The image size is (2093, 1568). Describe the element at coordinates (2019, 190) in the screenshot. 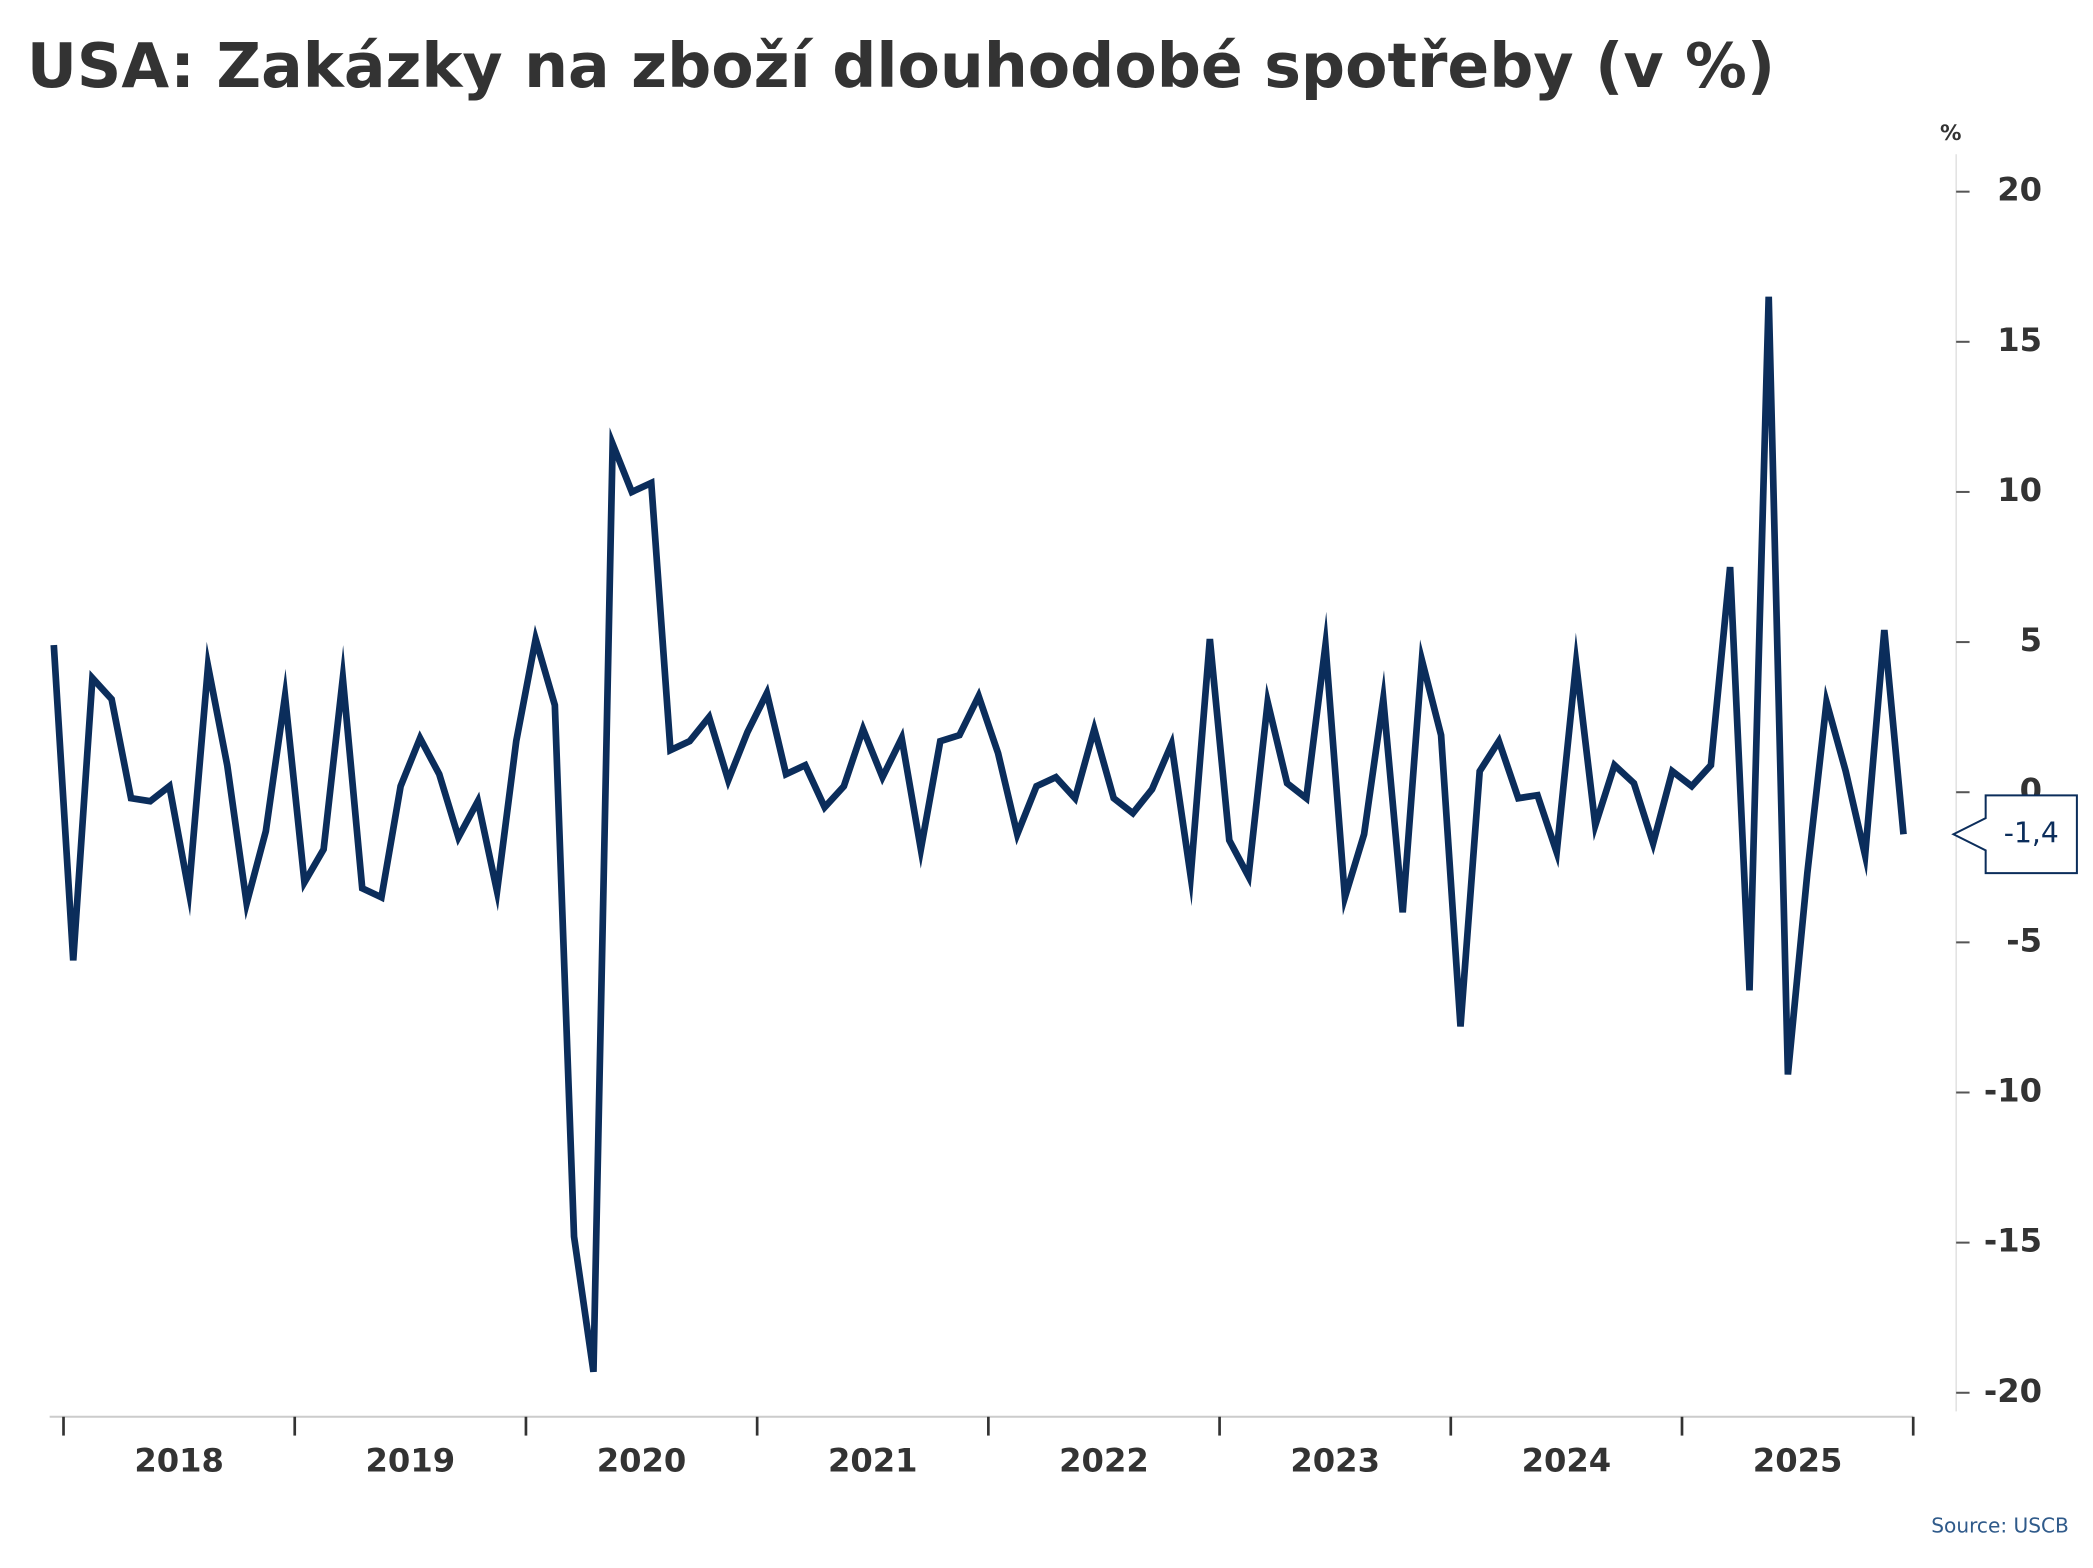

I see `y-tick-label: 20` at that location.